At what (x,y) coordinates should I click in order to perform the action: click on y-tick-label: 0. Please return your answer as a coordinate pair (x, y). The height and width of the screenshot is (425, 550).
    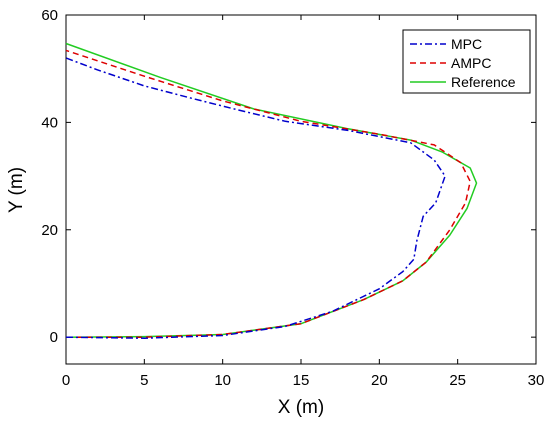
    Looking at the image, I should click on (54, 337).